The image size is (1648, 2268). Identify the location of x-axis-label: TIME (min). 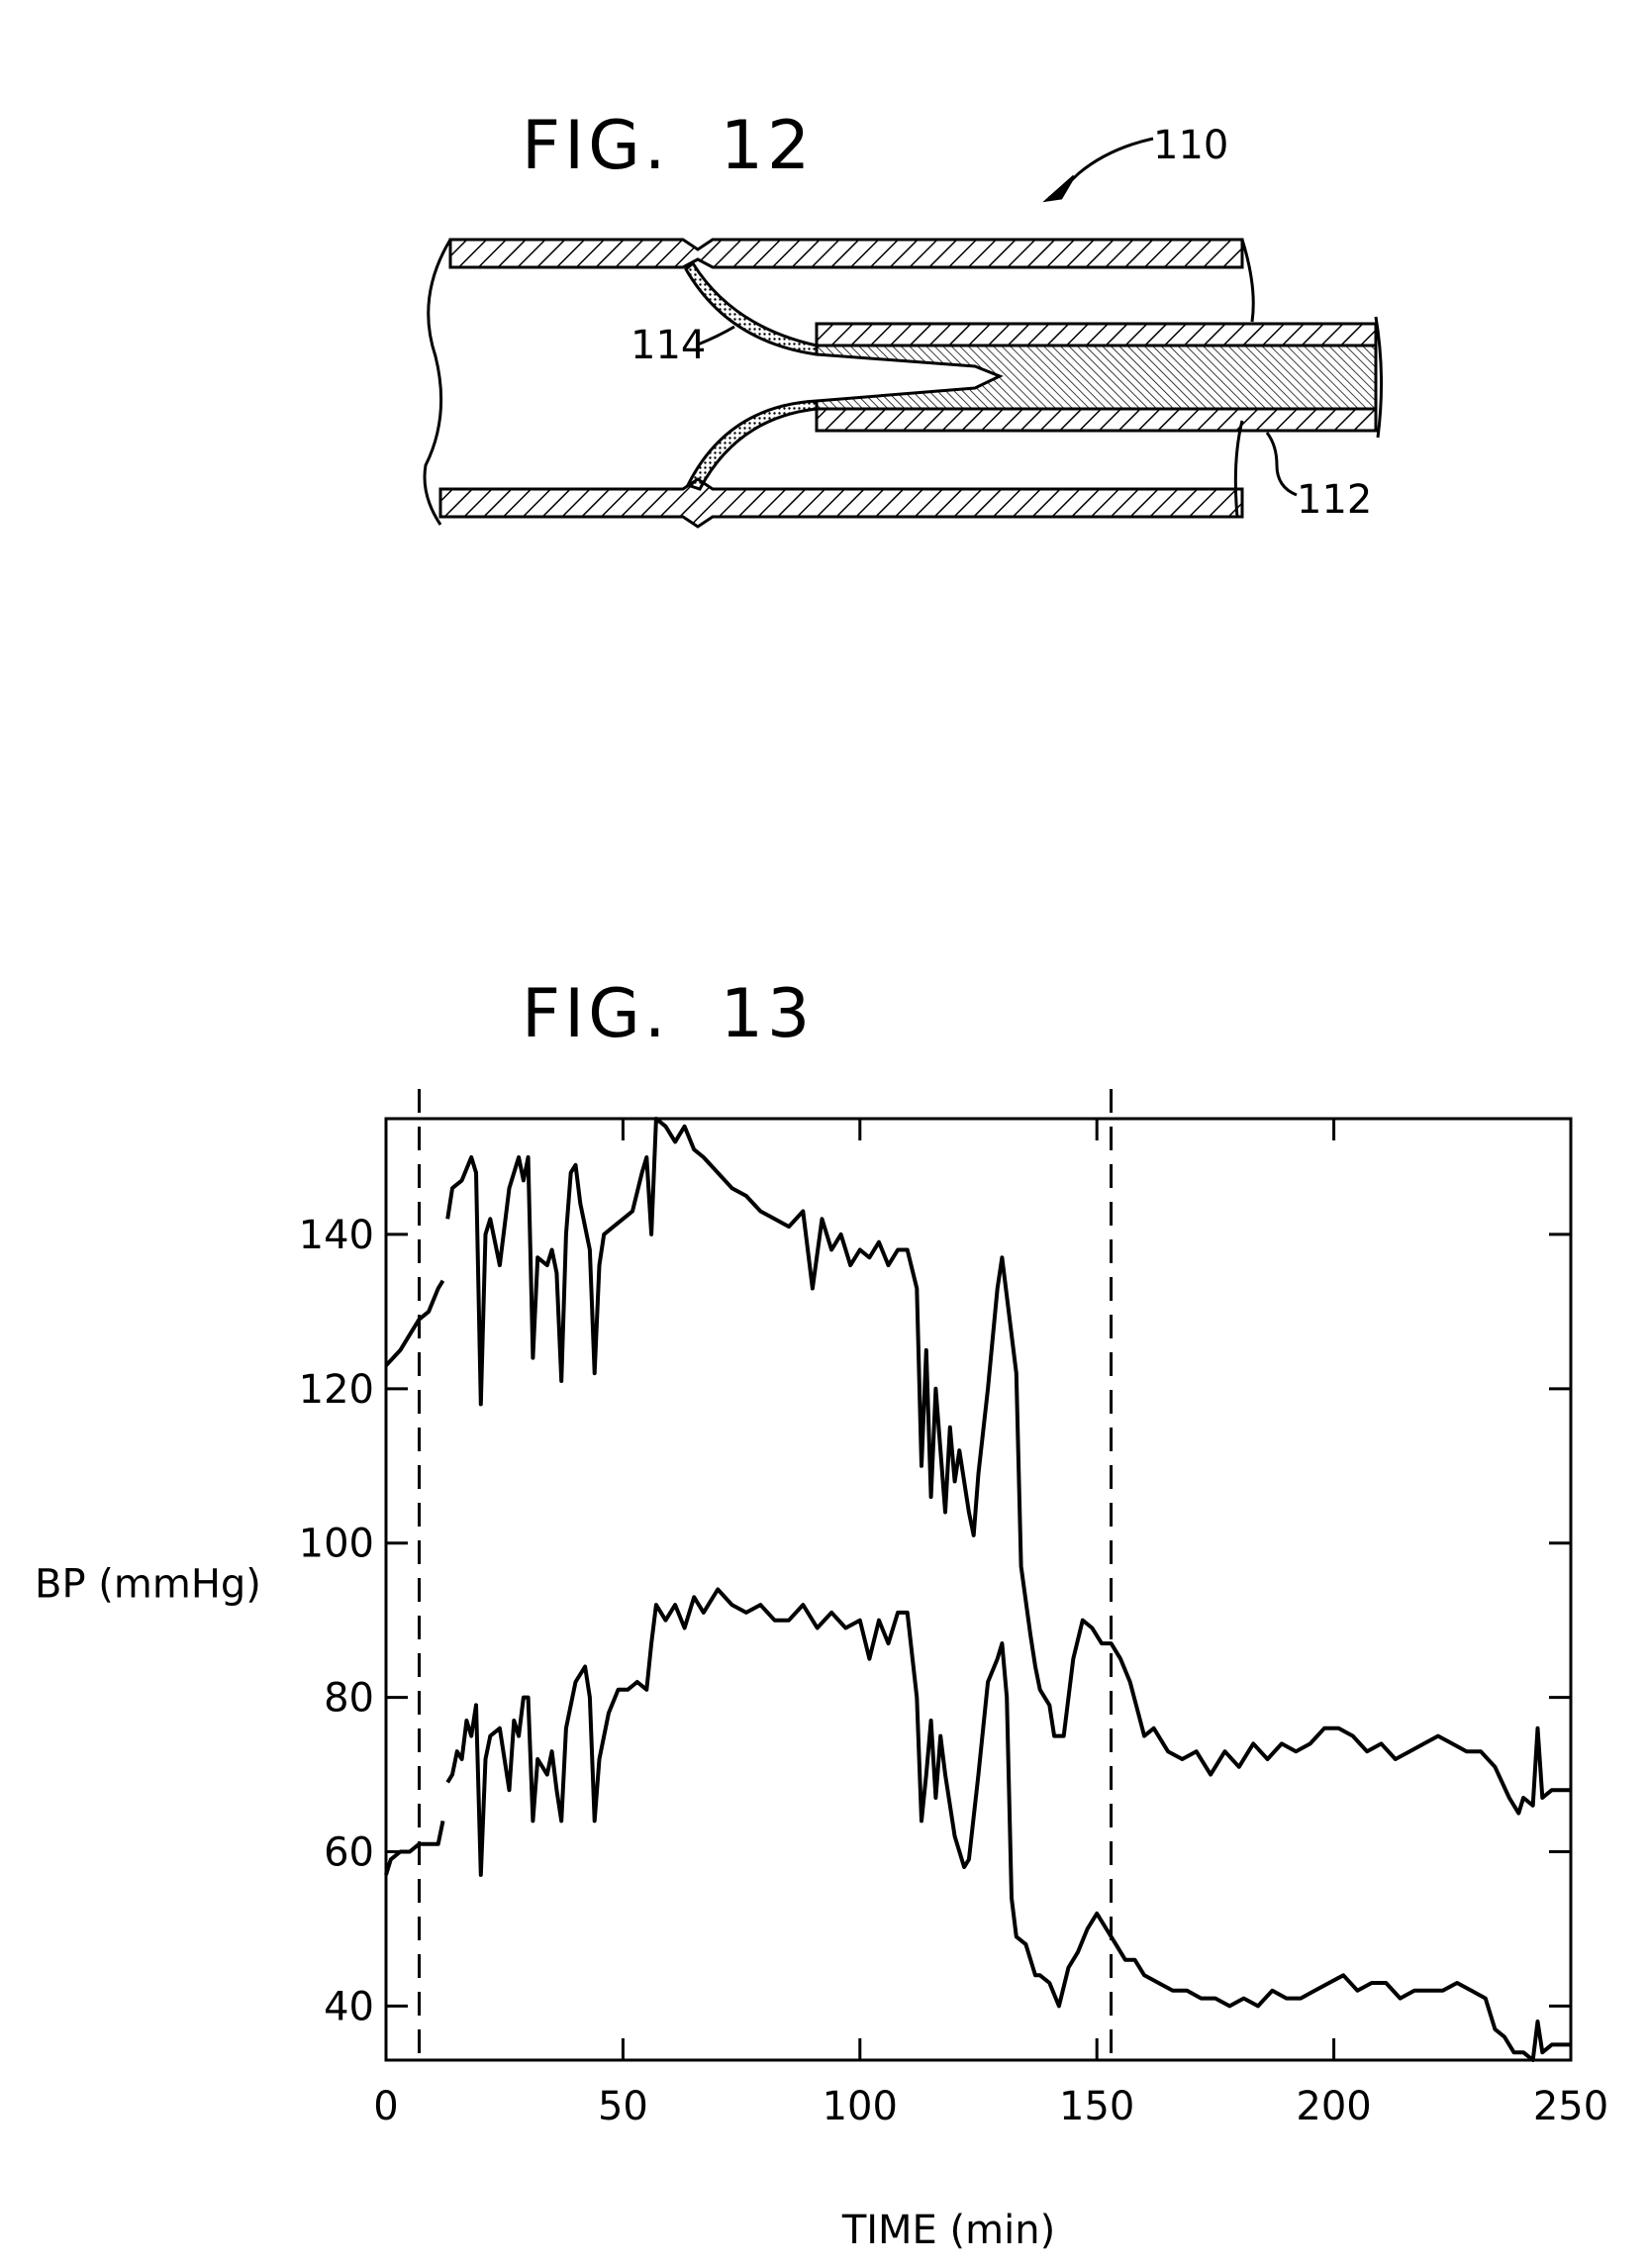
(948, 2230).